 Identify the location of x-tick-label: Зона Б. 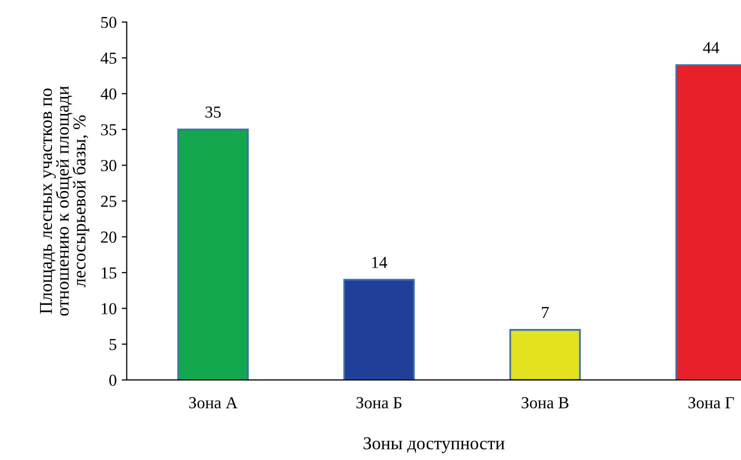
(379, 402).